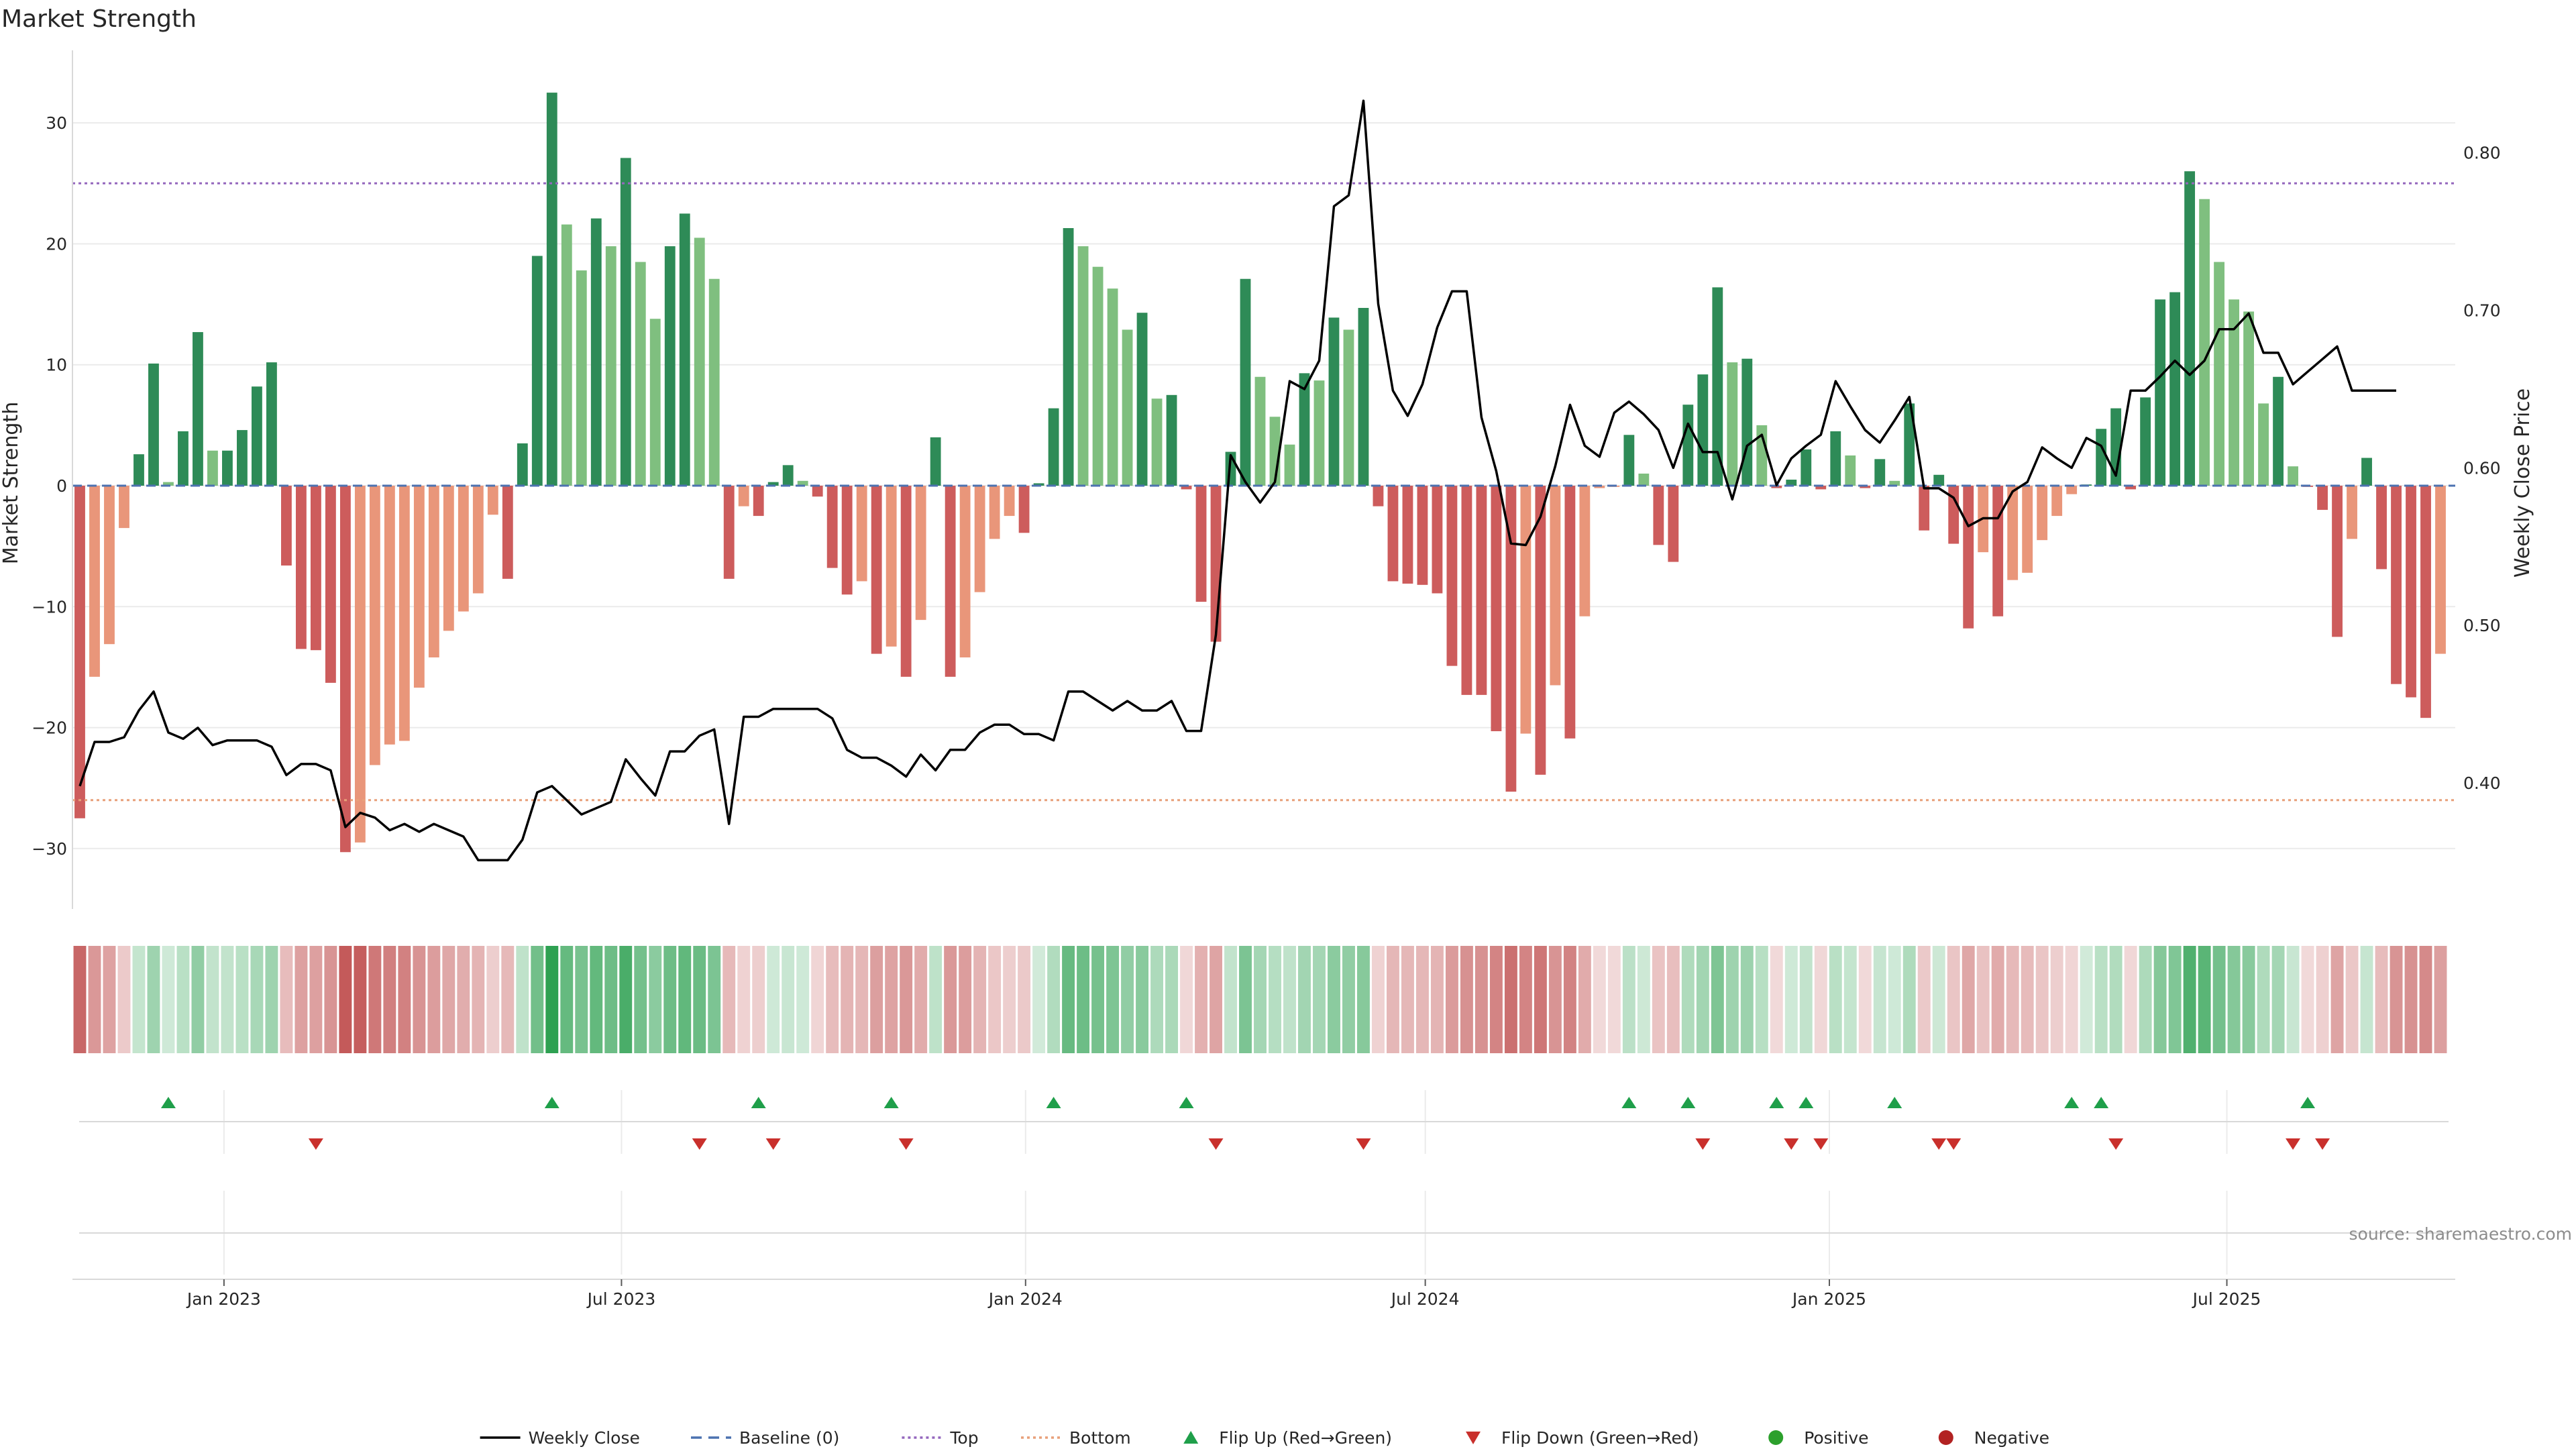 The width and height of the screenshot is (2576, 1449). What do you see at coordinates (49, 728) in the screenshot?
I see `y-tick-label: −20` at bounding box center [49, 728].